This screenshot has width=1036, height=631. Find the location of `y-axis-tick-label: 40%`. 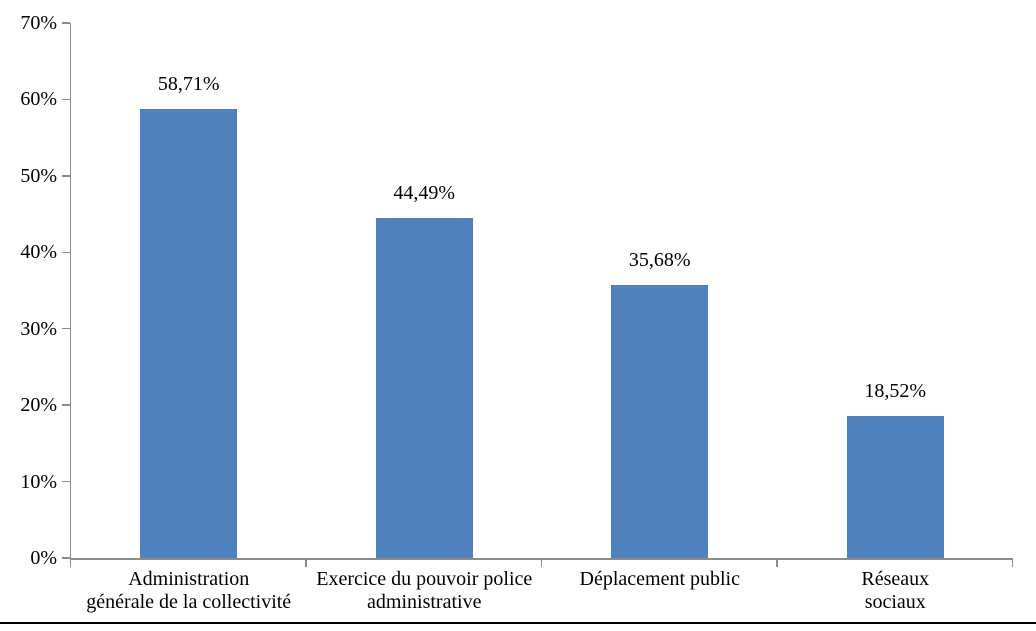

y-axis-tick-label: 40% is located at coordinates (38, 252).